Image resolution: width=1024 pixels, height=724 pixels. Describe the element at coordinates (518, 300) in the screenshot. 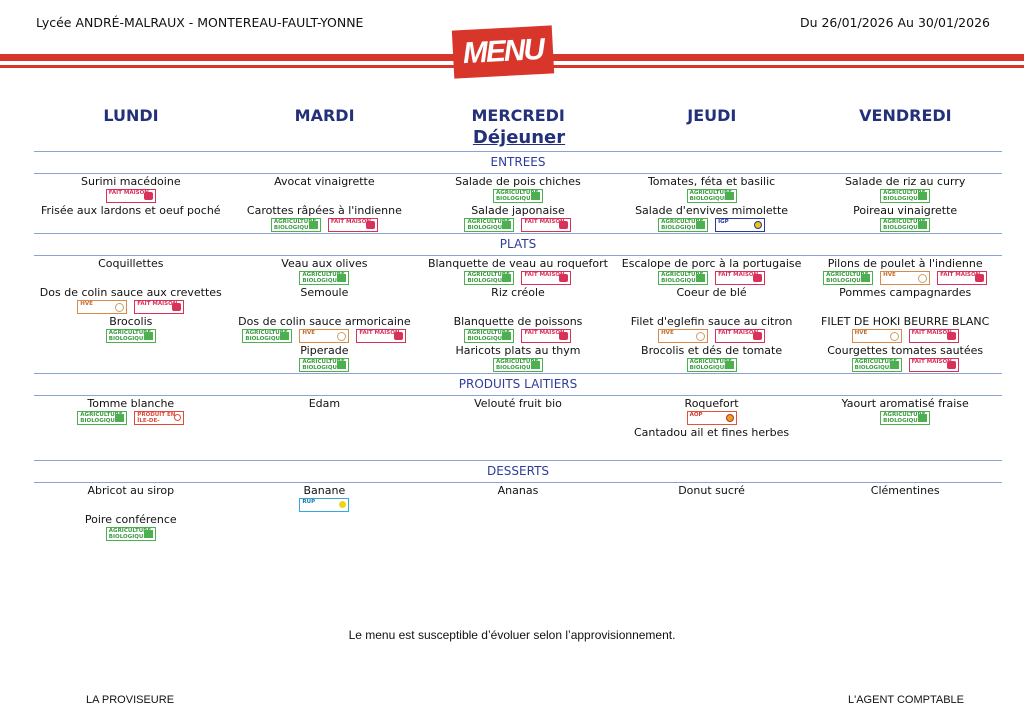

I see `menu-item: Riz créole` at that location.